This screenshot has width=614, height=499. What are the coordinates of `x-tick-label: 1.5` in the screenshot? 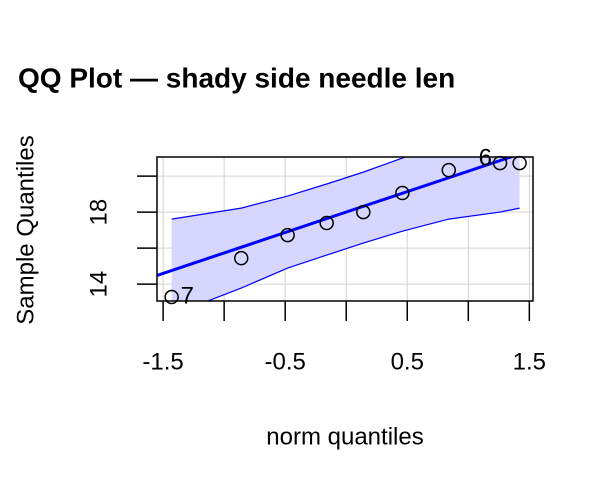 It's located at (529, 361).